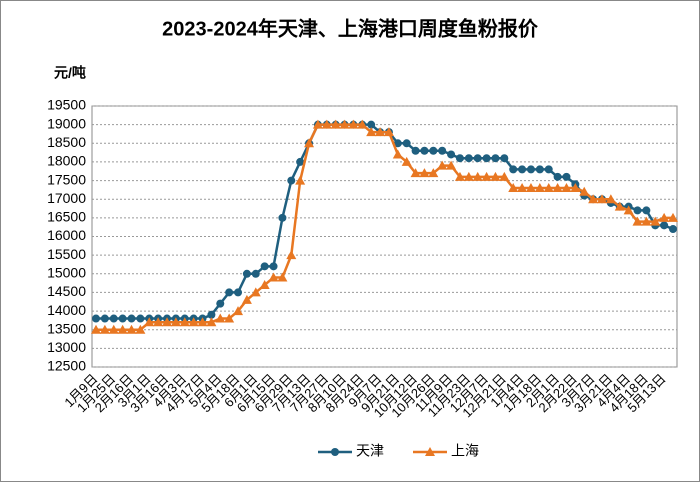 This screenshot has width=700, height=487. What do you see at coordinates (70, 73) in the screenshot?
I see `y-axis-label: 元/吨` at bounding box center [70, 73].